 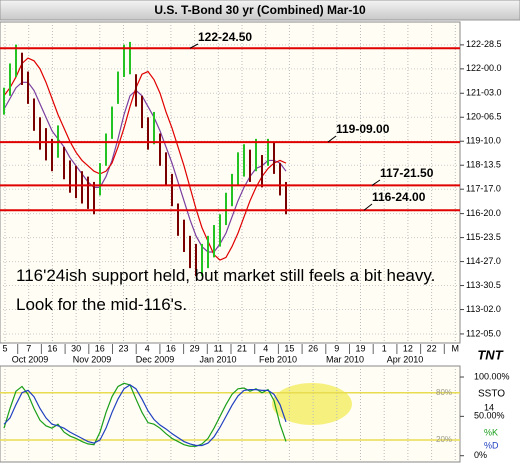 I want to click on x-month-label: Dec 2009, so click(x=155, y=359).